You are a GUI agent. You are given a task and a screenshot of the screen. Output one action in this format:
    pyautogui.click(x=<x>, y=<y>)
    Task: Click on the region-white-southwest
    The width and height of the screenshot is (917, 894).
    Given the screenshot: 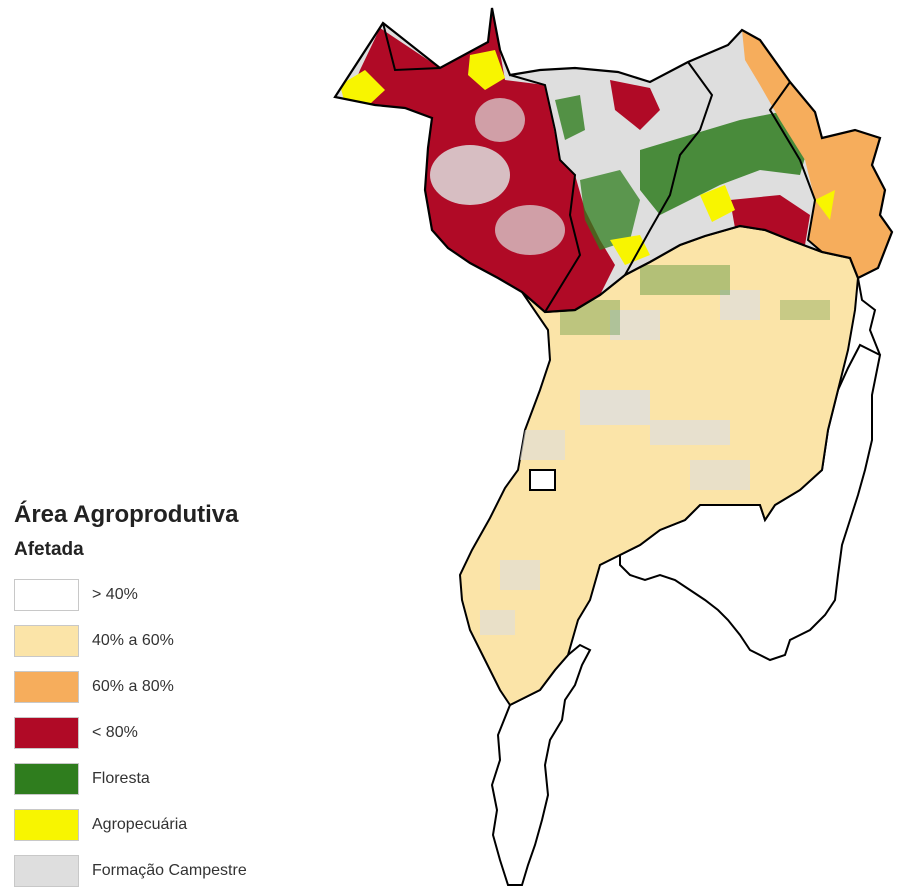 What is the action you would take?
    pyautogui.click(x=541, y=764)
    